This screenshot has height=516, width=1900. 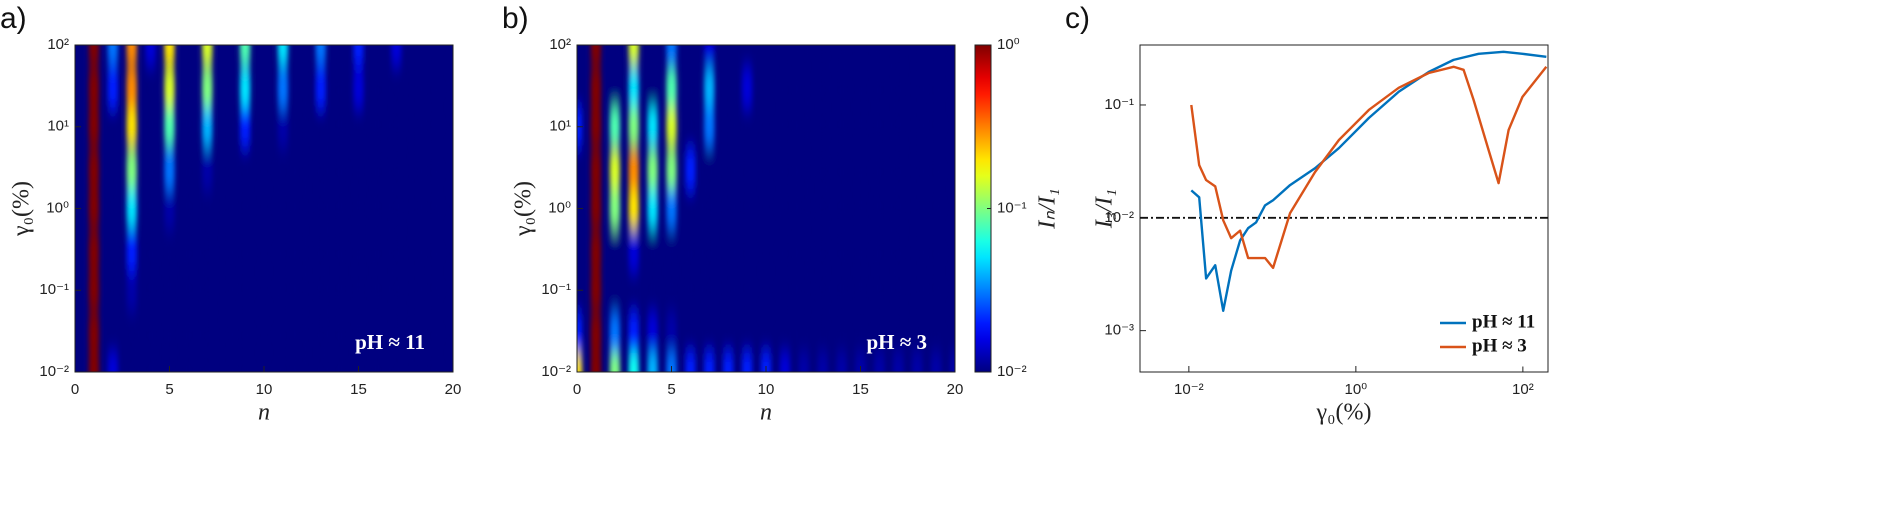 What do you see at coordinates (1012, 371) in the screenshot?
I see `colorbar-tick-label: 10⁻²` at bounding box center [1012, 371].